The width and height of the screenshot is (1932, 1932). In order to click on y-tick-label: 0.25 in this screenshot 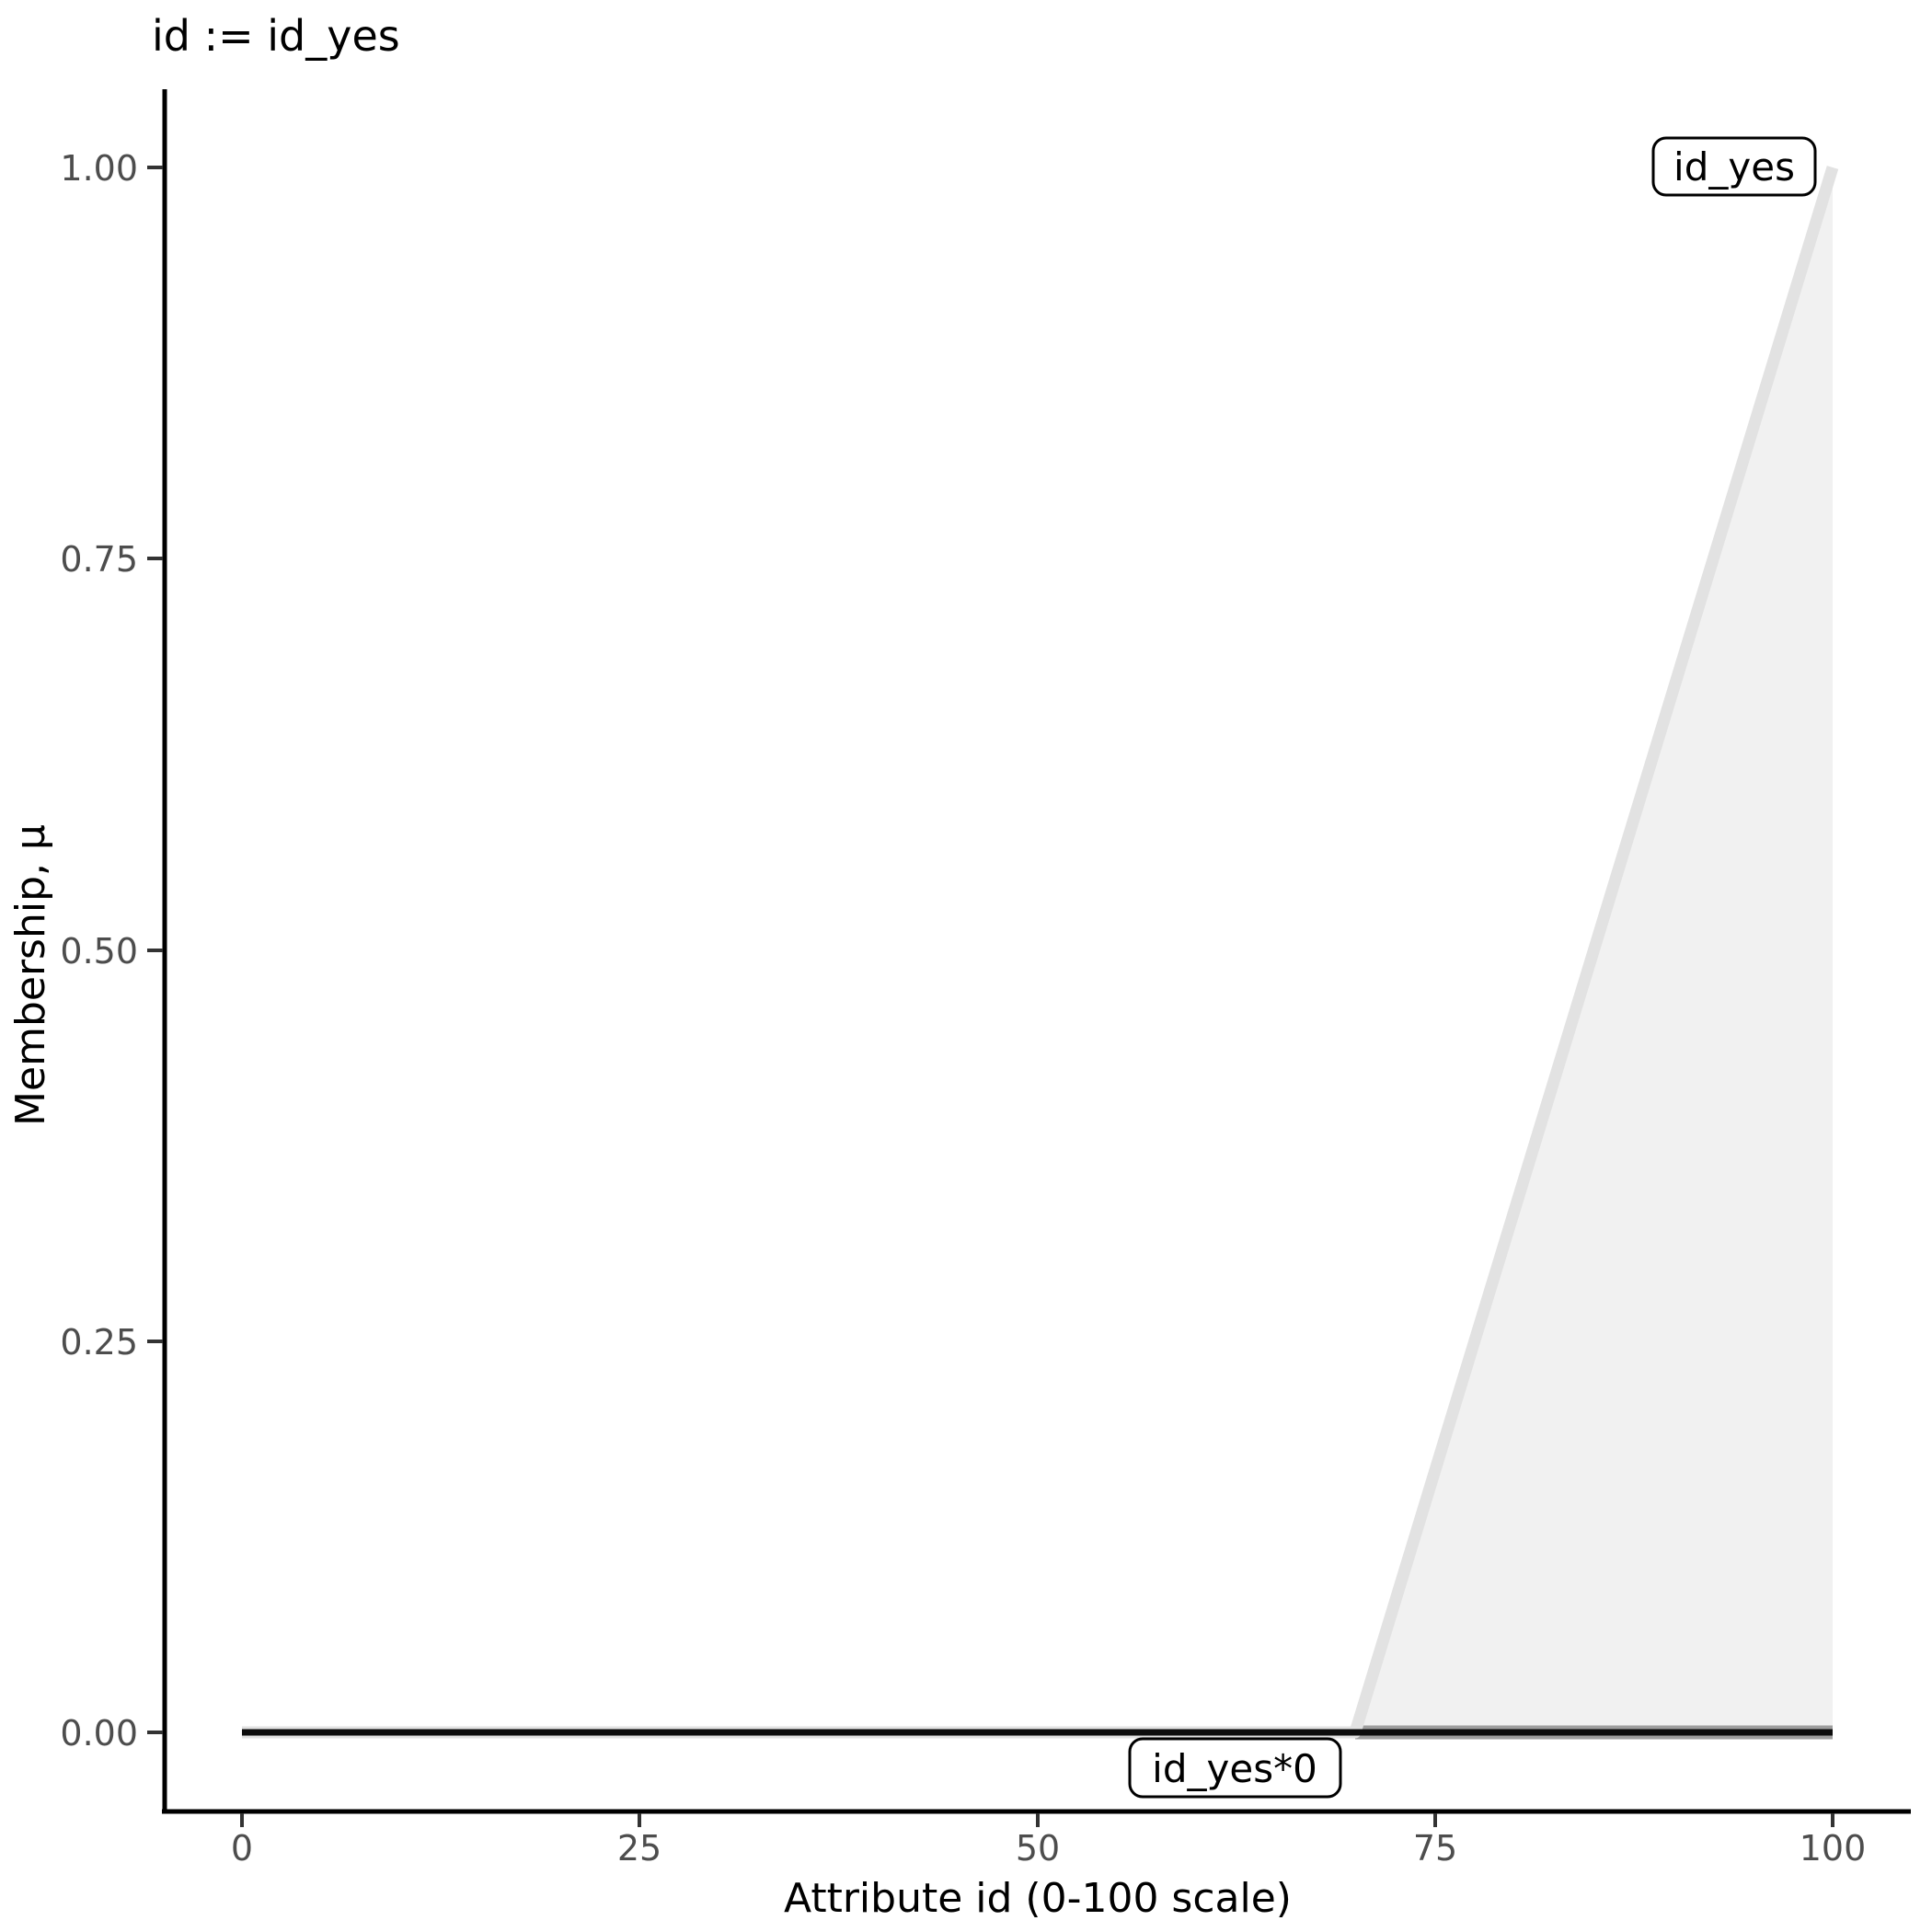, I will do `click(99, 1342)`.